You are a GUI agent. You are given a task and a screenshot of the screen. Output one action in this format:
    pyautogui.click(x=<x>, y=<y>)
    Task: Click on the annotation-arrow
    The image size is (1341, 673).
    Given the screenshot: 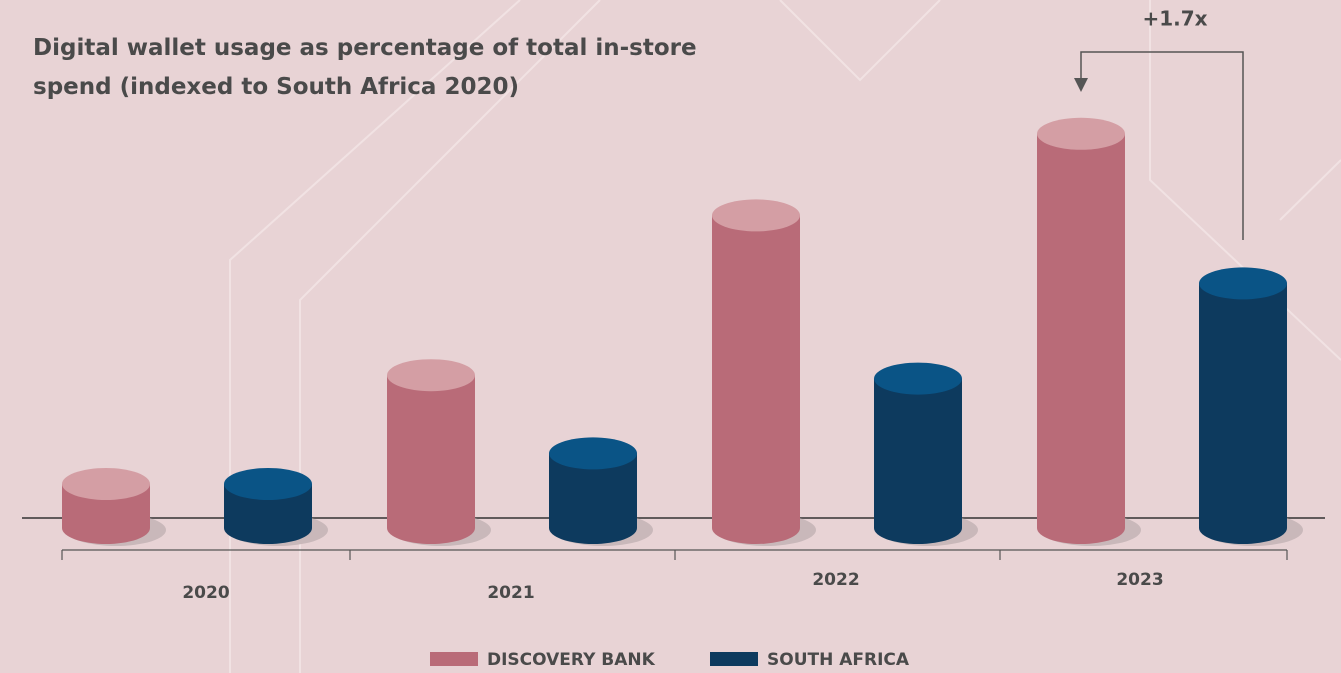 What is the action you would take?
    pyautogui.click(x=1162, y=145)
    